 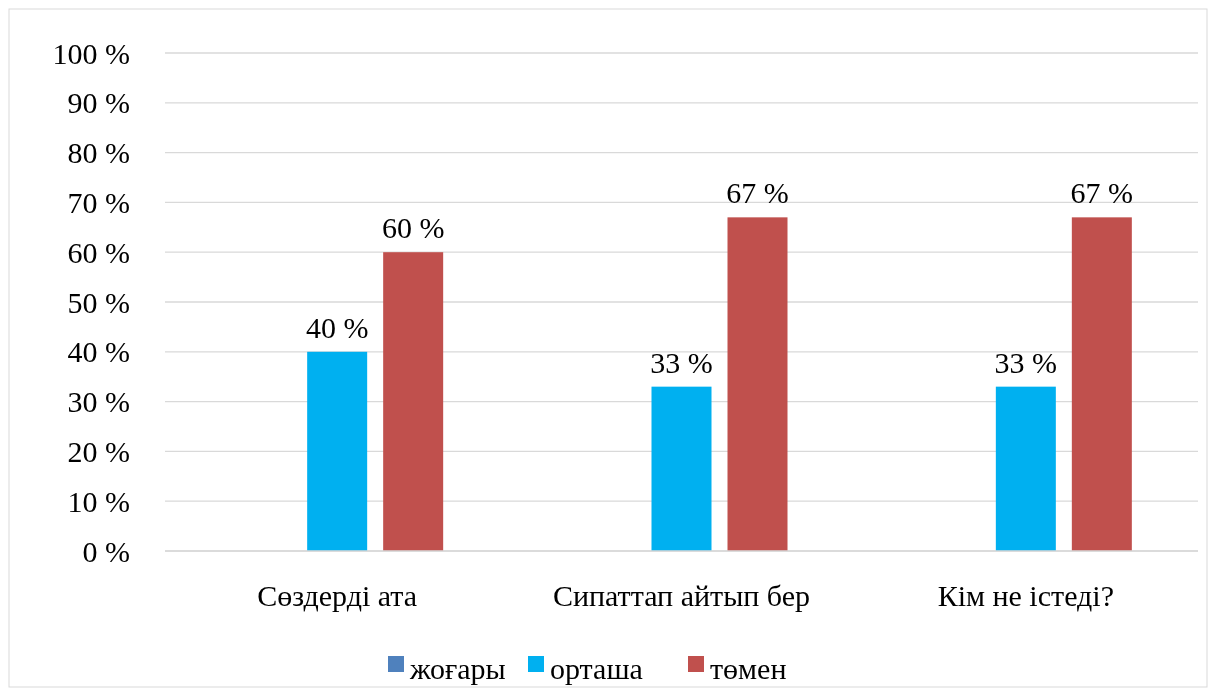 What do you see at coordinates (98, 153) in the screenshot?
I see `y-tick-label: 80 %` at bounding box center [98, 153].